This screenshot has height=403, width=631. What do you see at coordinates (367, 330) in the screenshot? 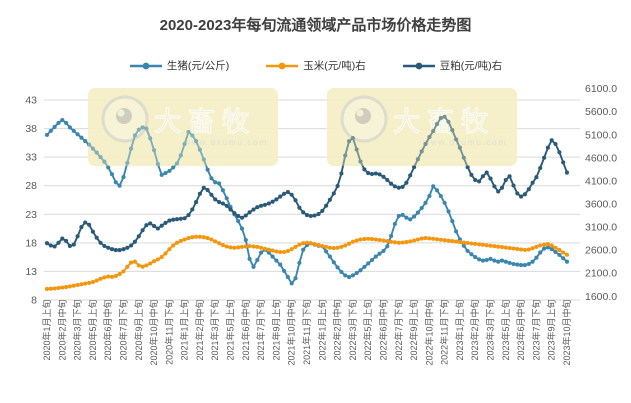
I see `x-axis-label: 2022年5月上旬` at bounding box center [367, 330].